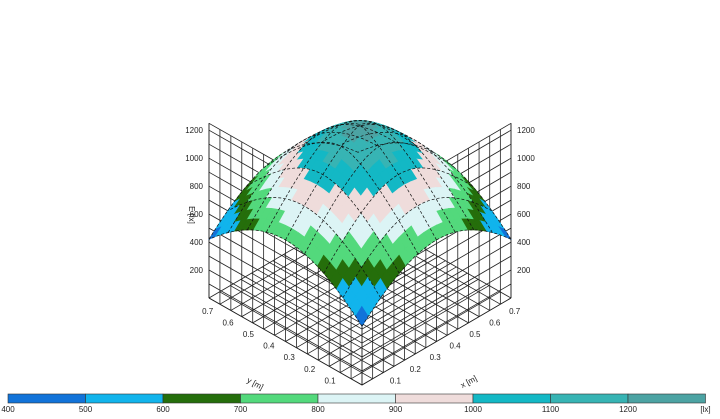 This screenshot has height=419, width=720. What do you see at coordinates (8, 409) in the screenshot?
I see `color-scale-label: 400` at bounding box center [8, 409].